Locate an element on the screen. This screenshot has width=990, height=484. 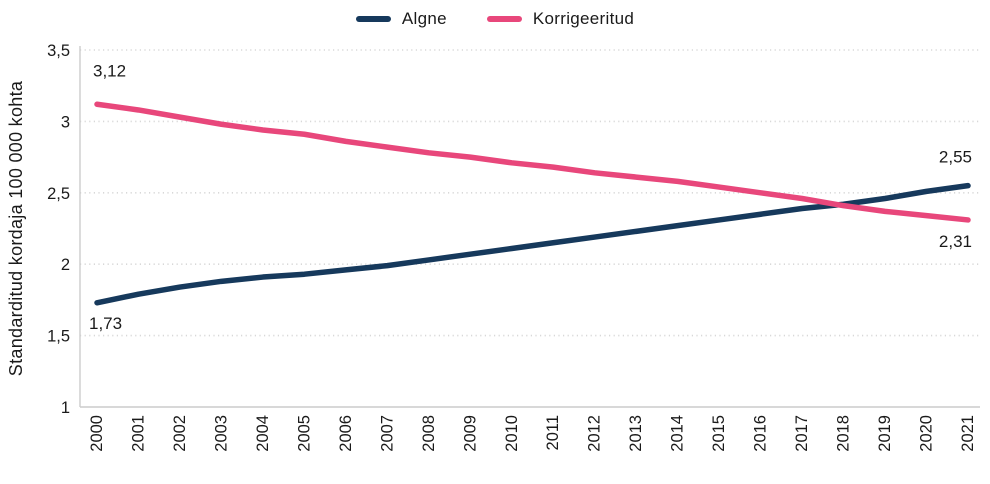
x-tick-label: 2008 is located at coordinates (429, 433).